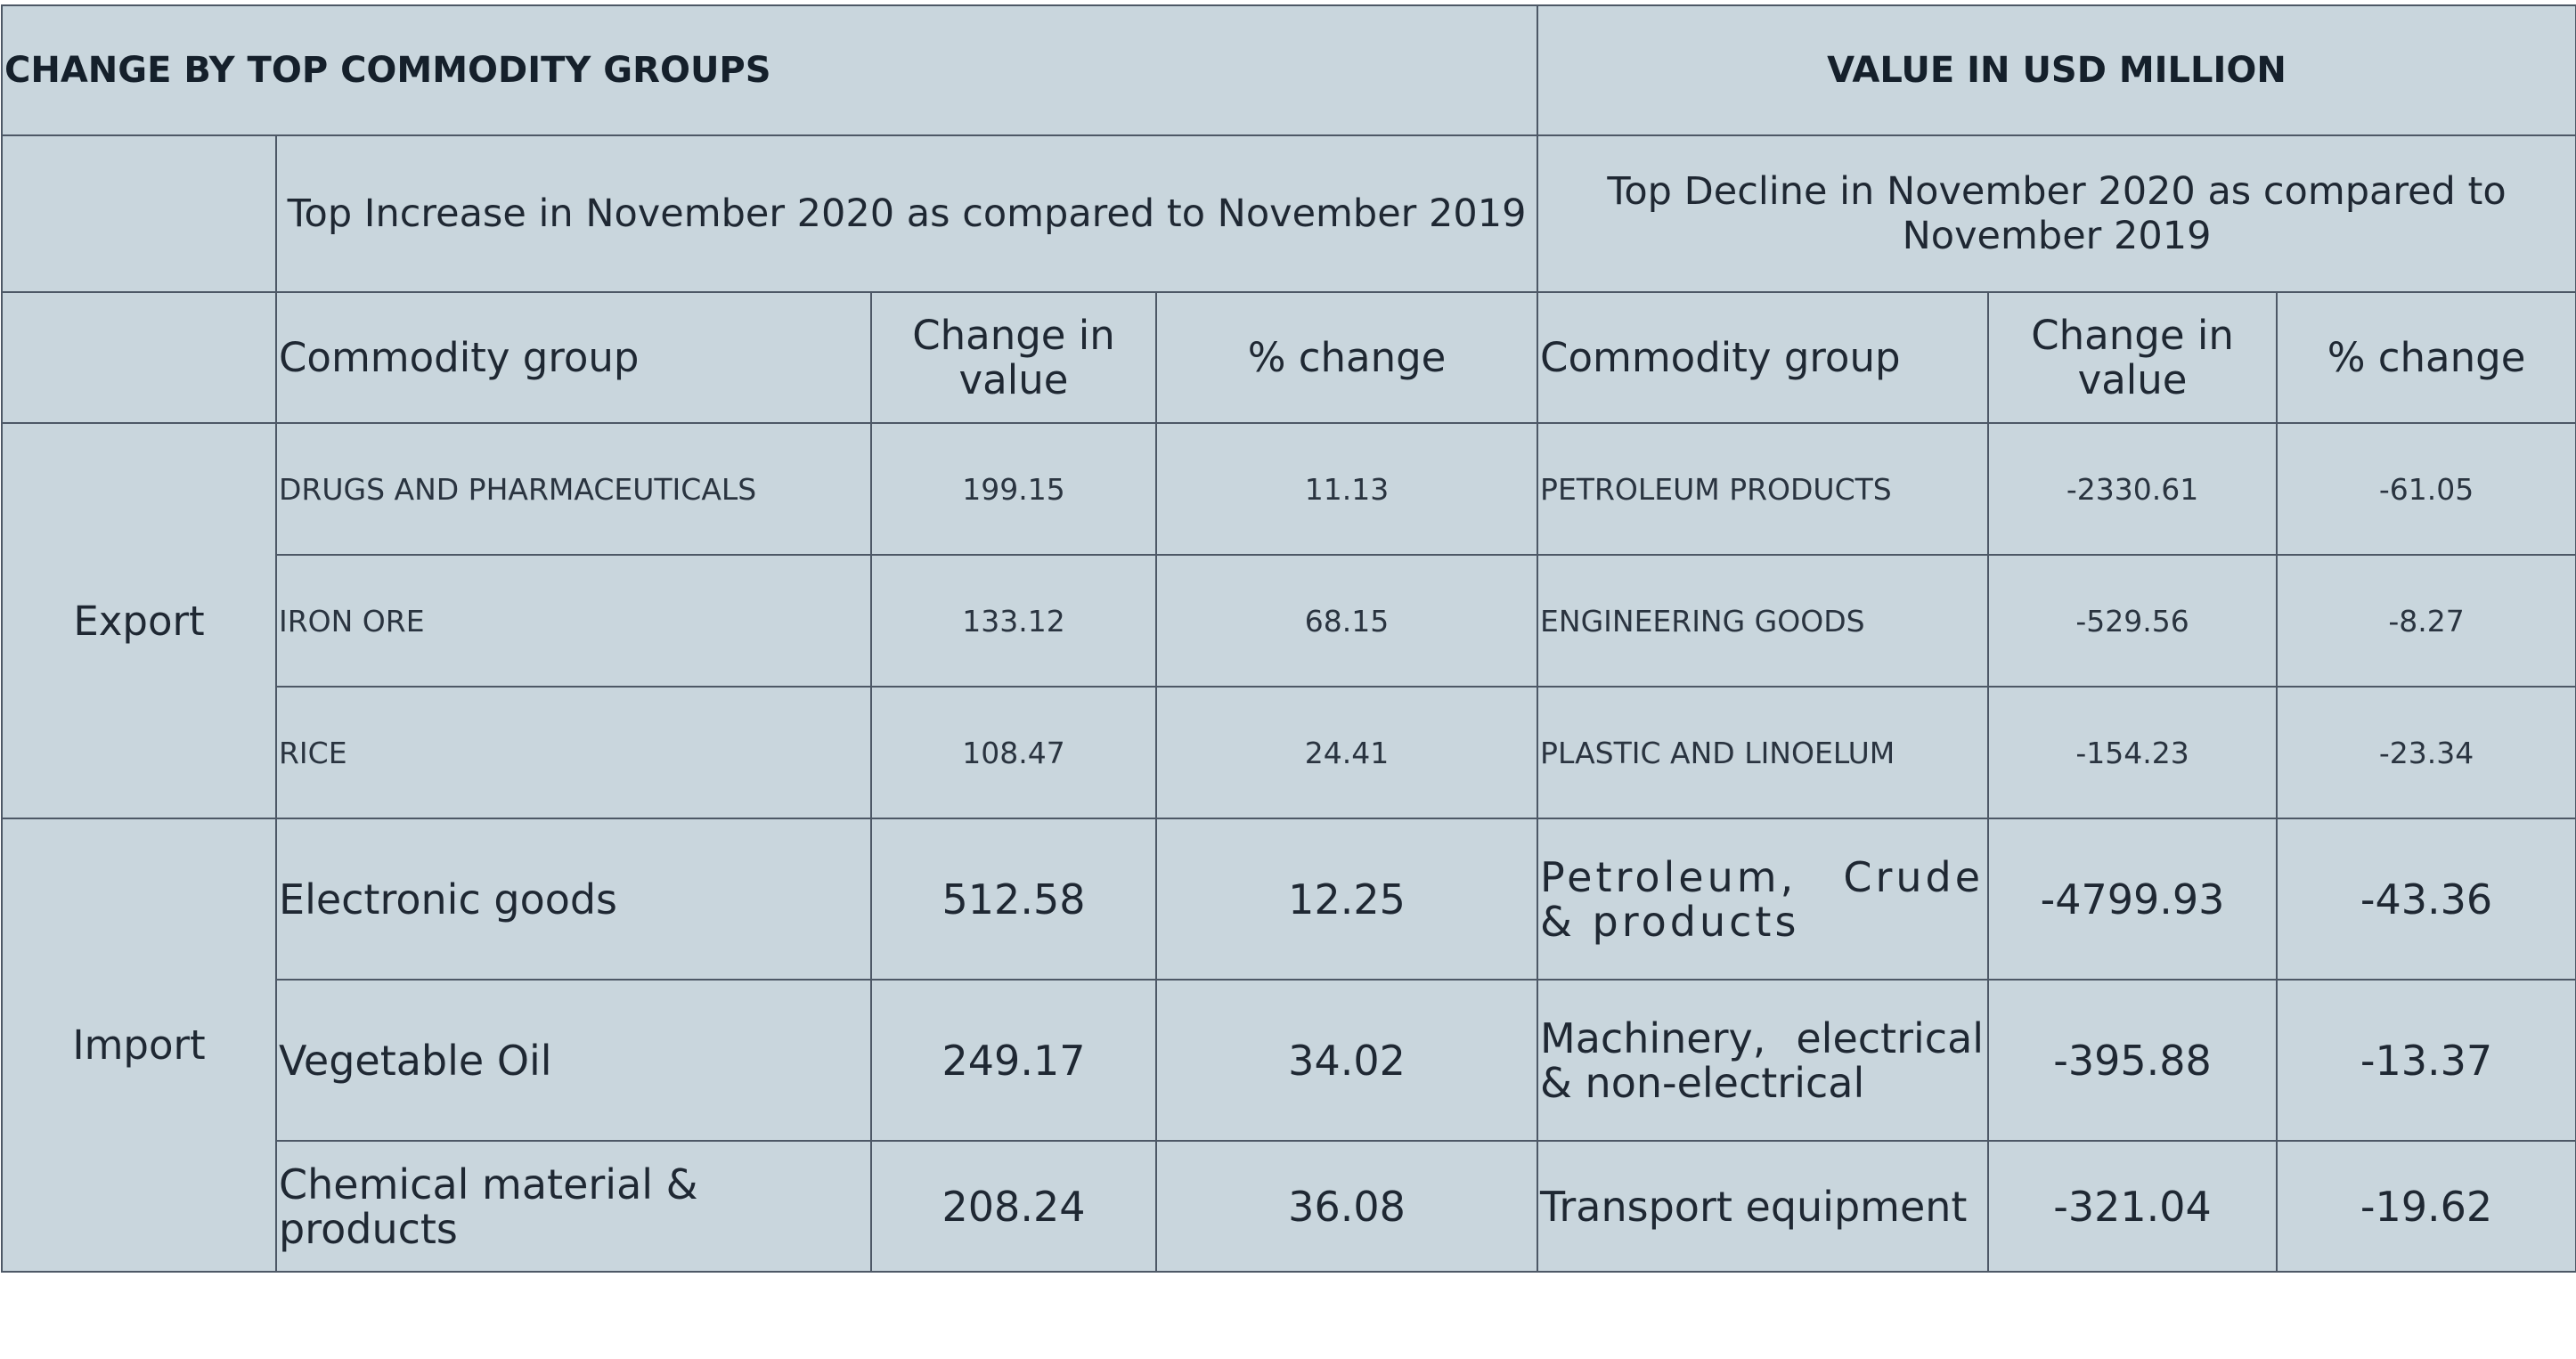 The image size is (2576, 1359). What do you see at coordinates (1764, 1207) in the screenshot?
I see `decline-commodity: Transport equipment` at bounding box center [1764, 1207].